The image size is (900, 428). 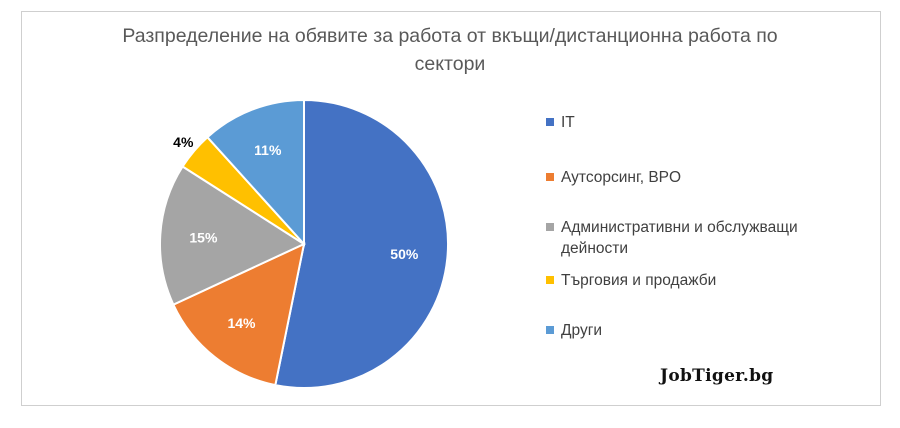 I want to click on legend-label-3: Търговия и продажби, so click(x=691, y=280).